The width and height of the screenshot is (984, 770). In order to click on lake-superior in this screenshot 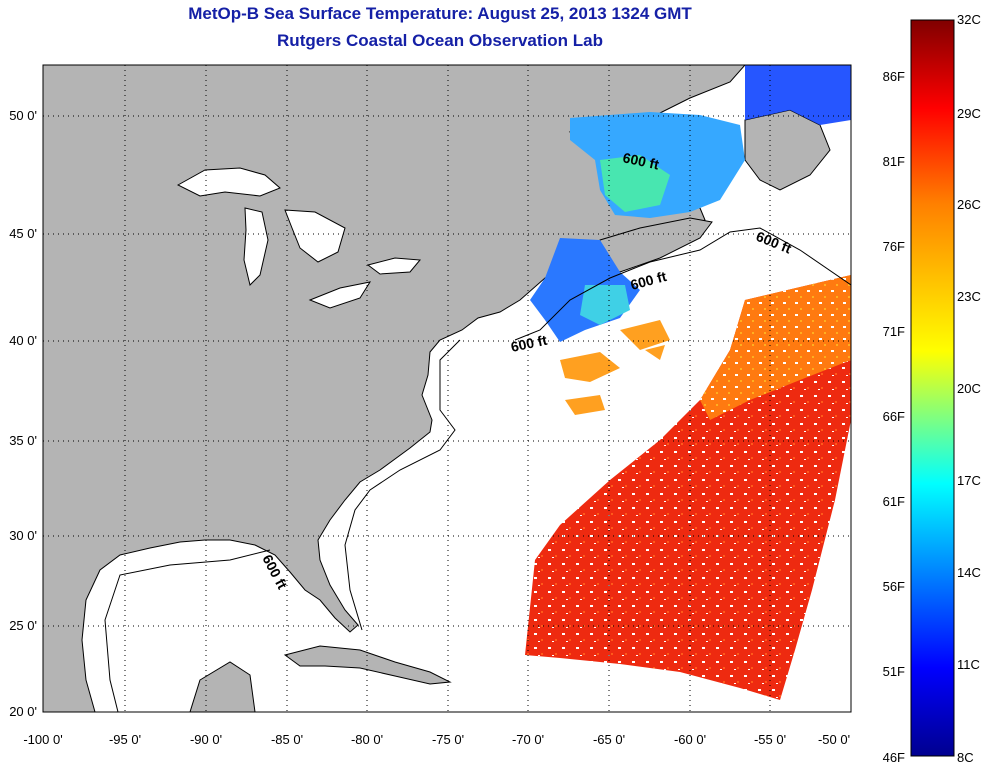, I will do `click(228, 182)`.